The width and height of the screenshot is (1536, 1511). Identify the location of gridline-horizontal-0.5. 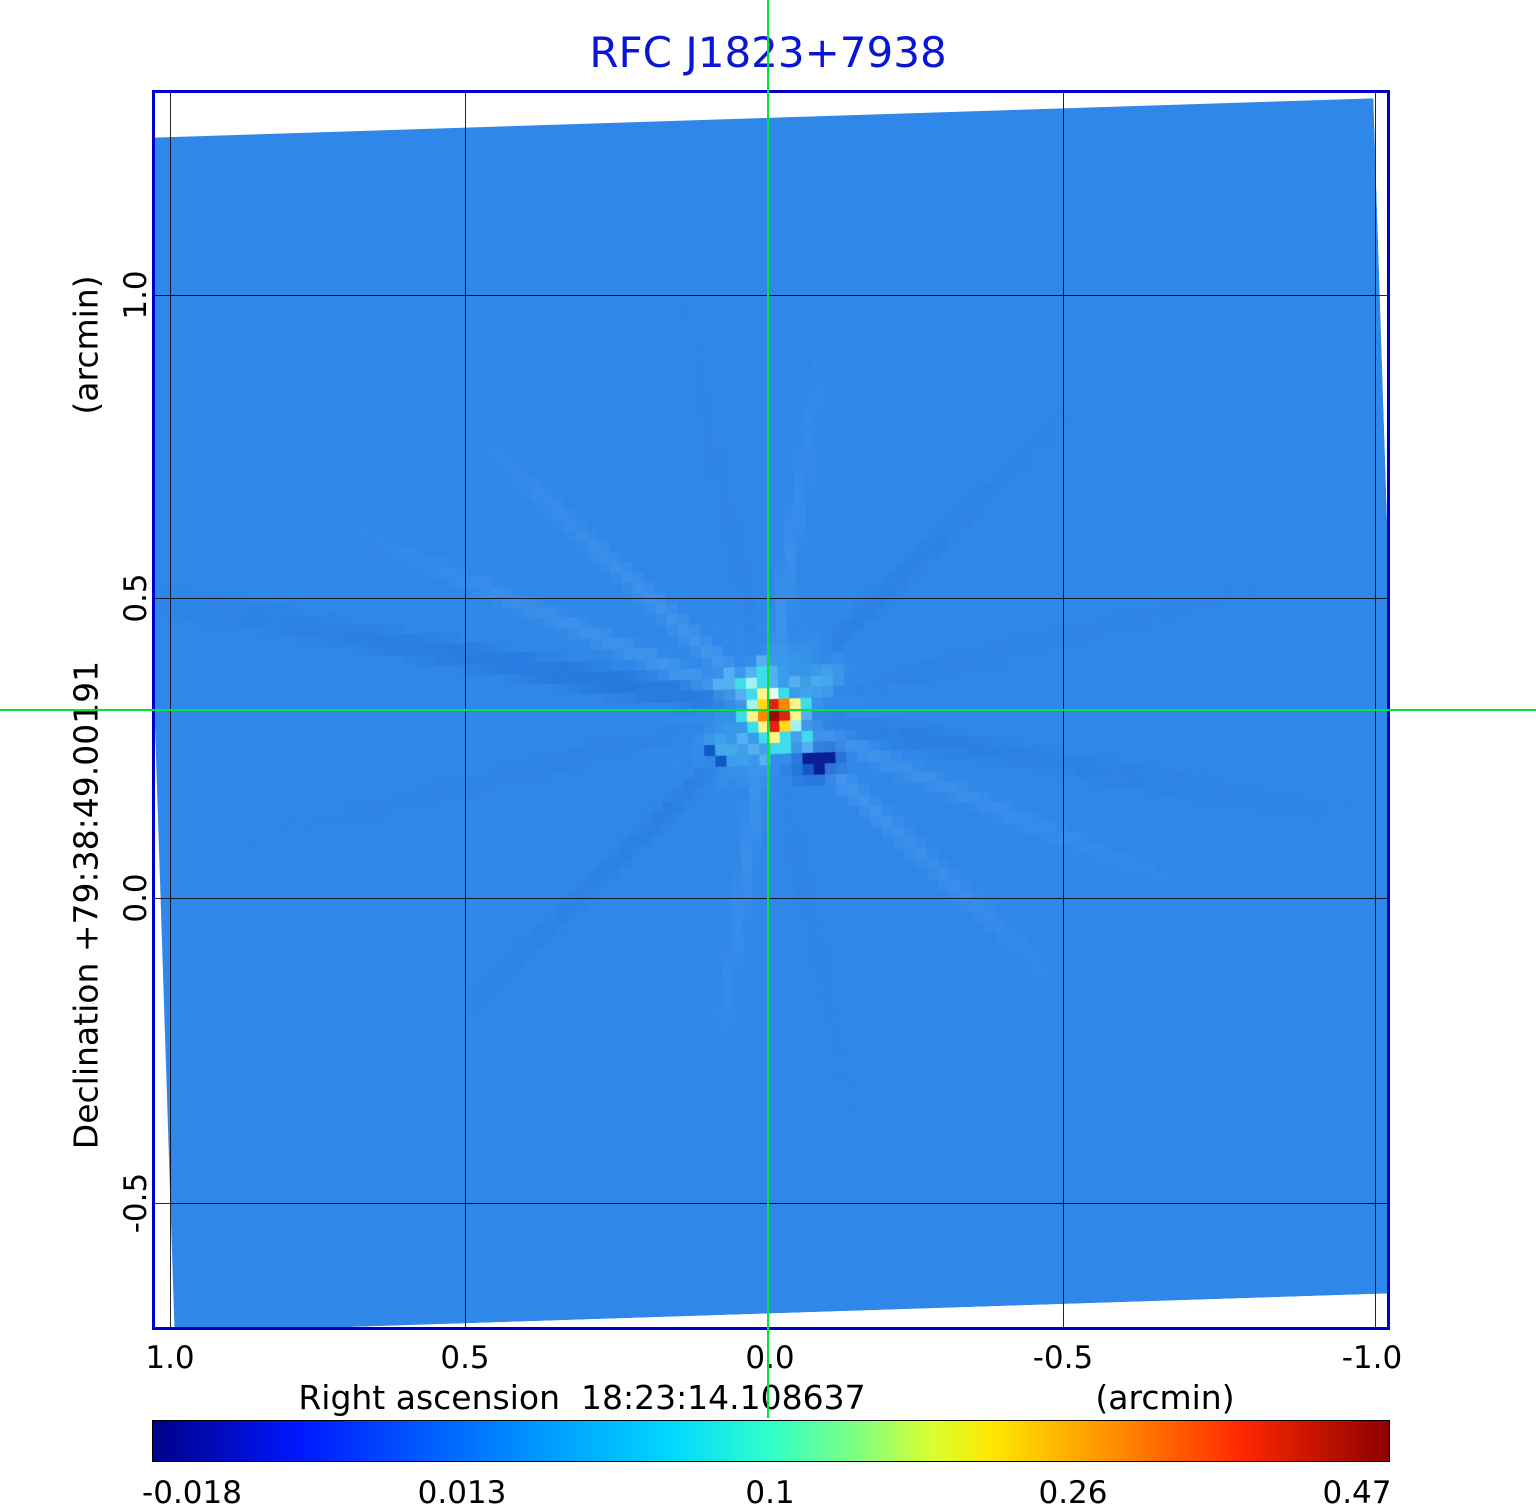
(771, 598).